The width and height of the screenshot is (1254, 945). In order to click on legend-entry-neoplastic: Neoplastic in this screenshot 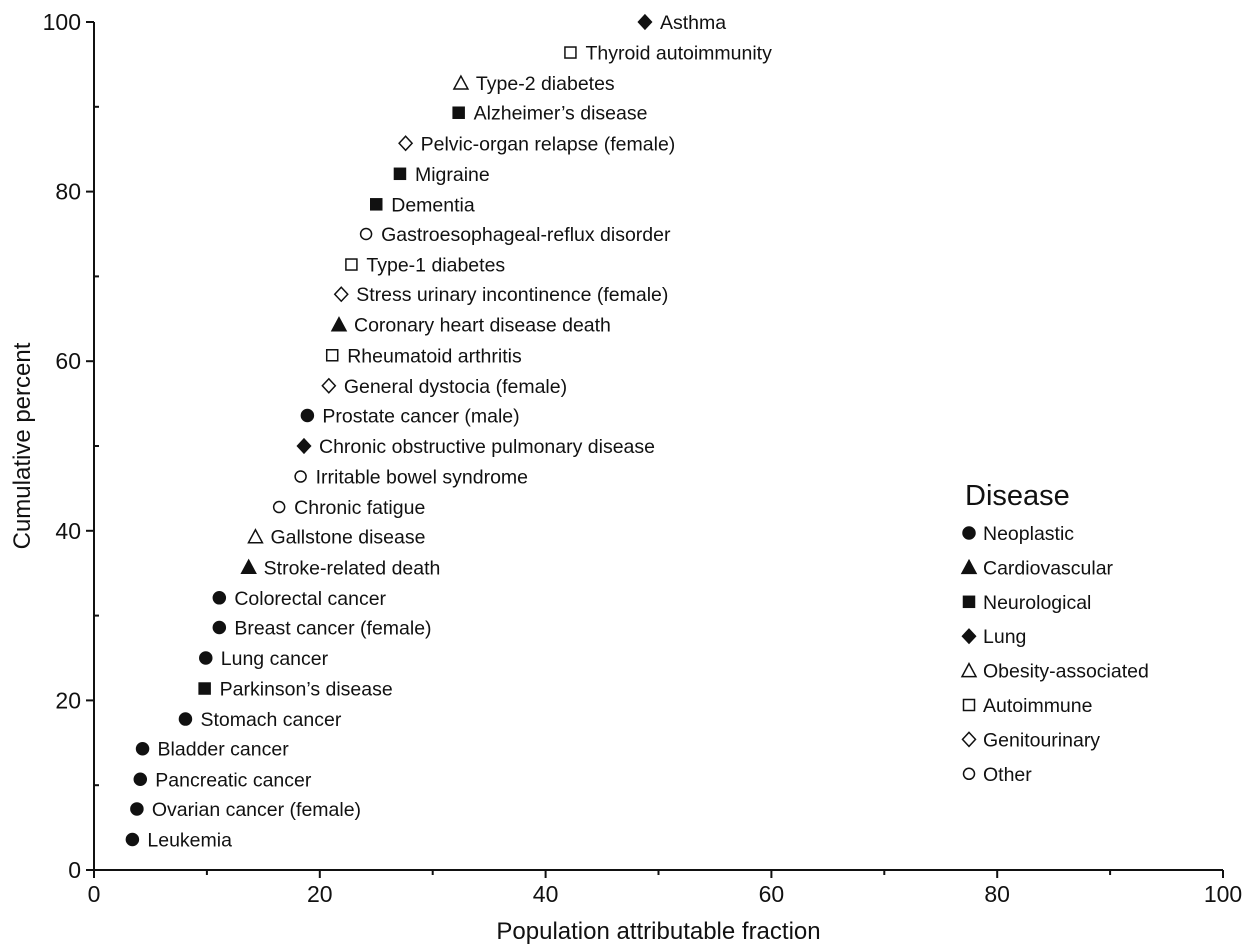, I will do `click(1018, 534)`.